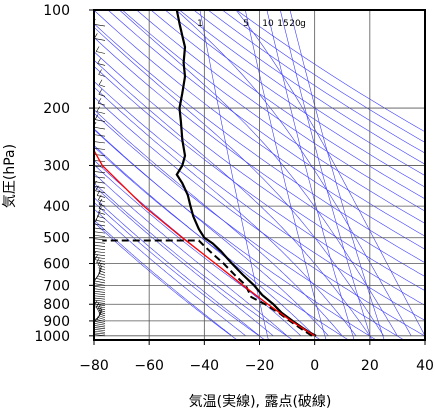  What do you see at coordinates (251, 24) in the screenshot?
I see `mixing-ratio-labels: 1 5 10 15 20 g` at bounding box center [251, 24].